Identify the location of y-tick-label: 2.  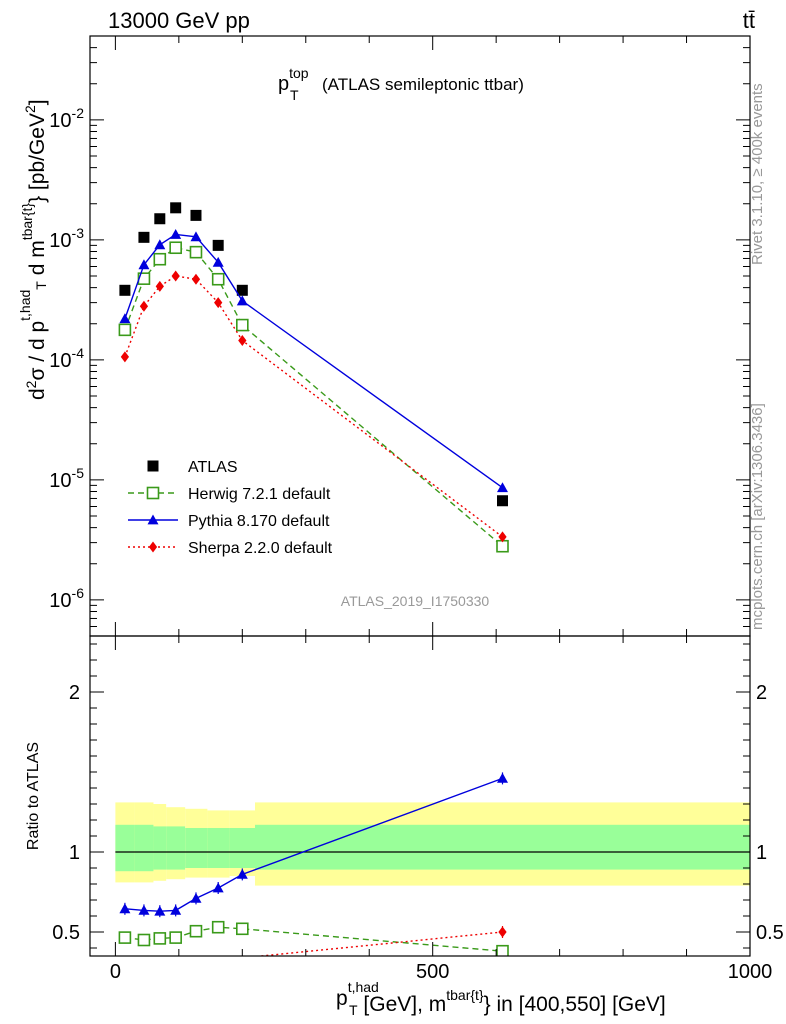
(74, 693).